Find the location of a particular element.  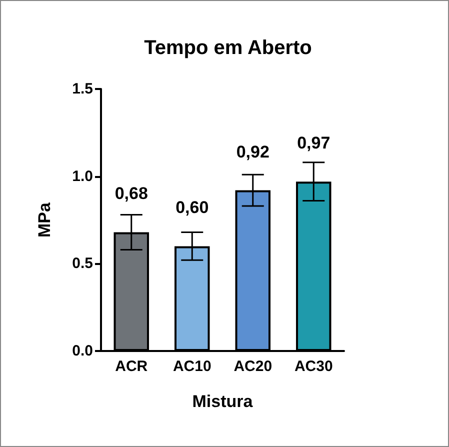

x-tick-label: AC20 is located at coordinates (253, 366).